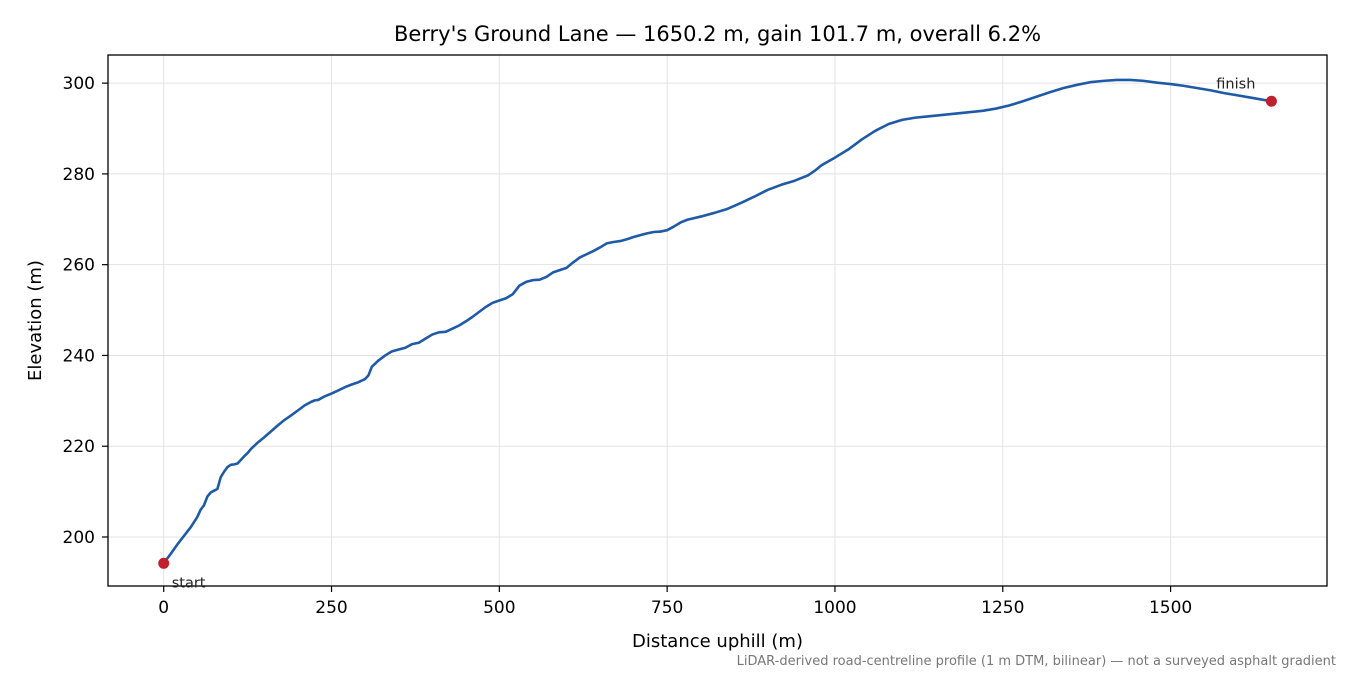 The image size is (1350, 675). Describe the element at coordinates (1002, 608) in the screenshot. I see `x-tick-label: 1250` at that location.